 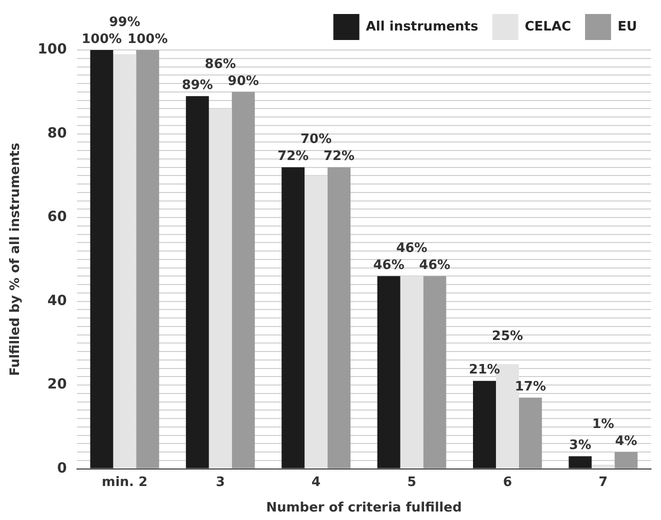 I want to click on x-tick-label: min. 2, so click(x=125, y=482).